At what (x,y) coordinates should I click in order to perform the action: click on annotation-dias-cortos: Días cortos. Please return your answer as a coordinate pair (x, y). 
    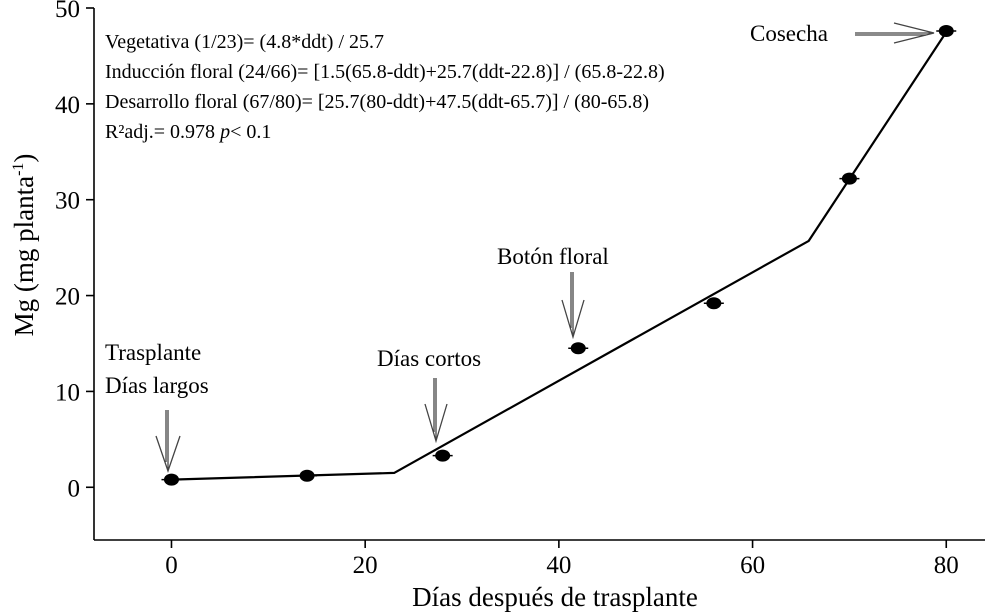
    Looking at the image, I should click on (429, 358).